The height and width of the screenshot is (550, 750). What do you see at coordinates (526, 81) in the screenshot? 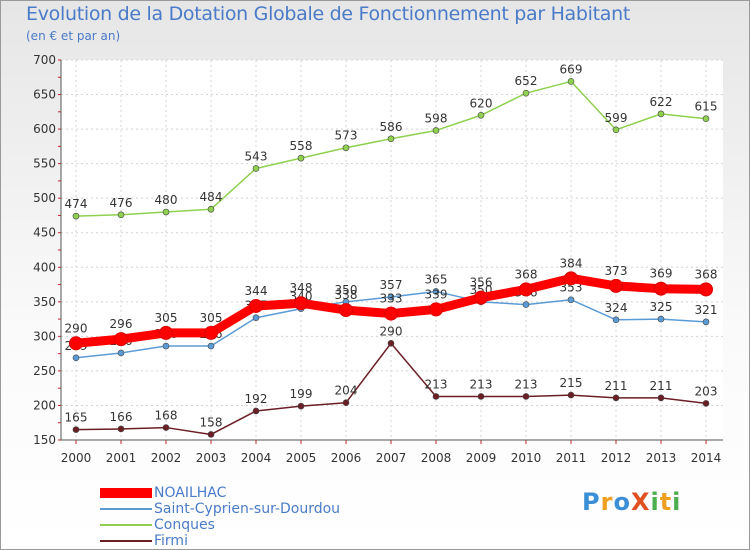
I see `data-label-conques: 652` at bounding box center [526, 81].